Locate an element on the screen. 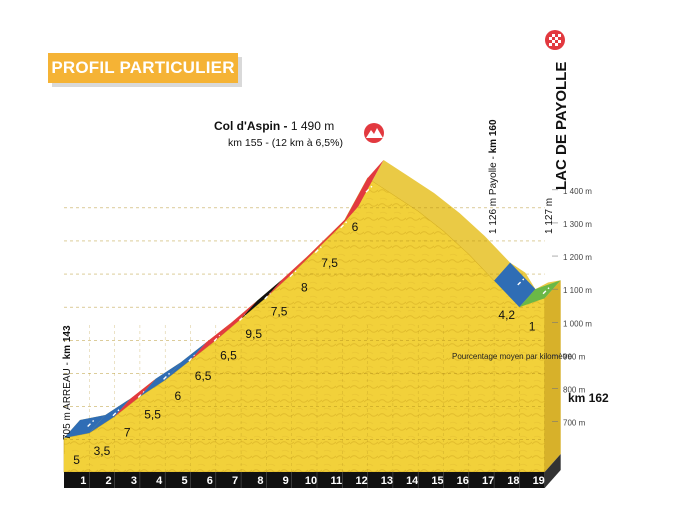 This screenshot has height=508, width=700. waypoint-km: km 160 is located at coordinates (493, 136).